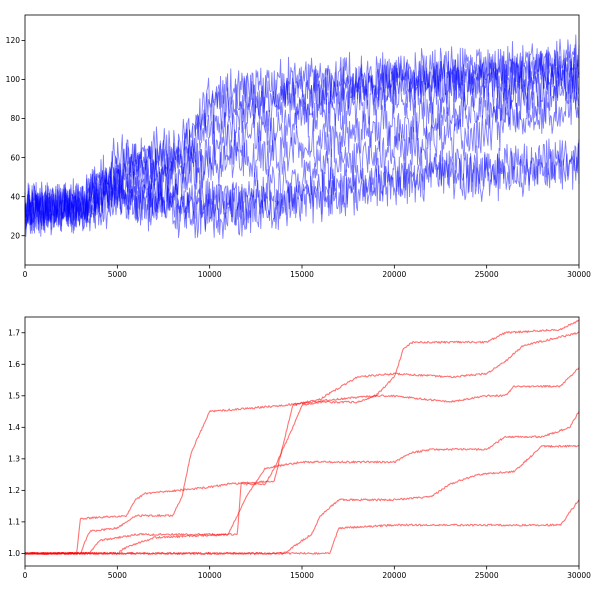  Describe the element at coordinates (15, 235) in the screenshot. I see `y-tick-label: 20` at that location.